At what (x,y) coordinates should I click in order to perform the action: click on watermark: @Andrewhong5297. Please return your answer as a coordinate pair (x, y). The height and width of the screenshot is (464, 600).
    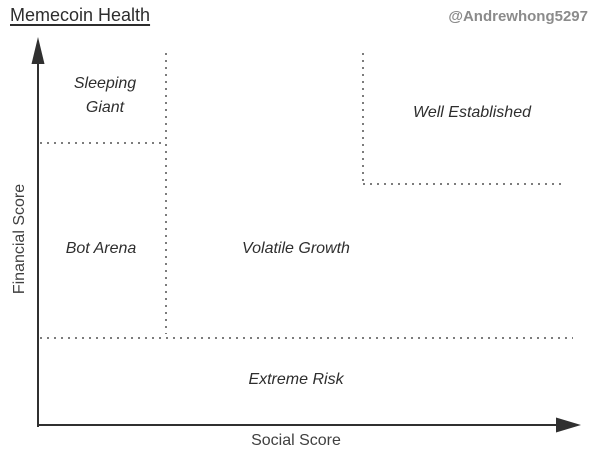
    Looking at the image, I should click on (518, 16).